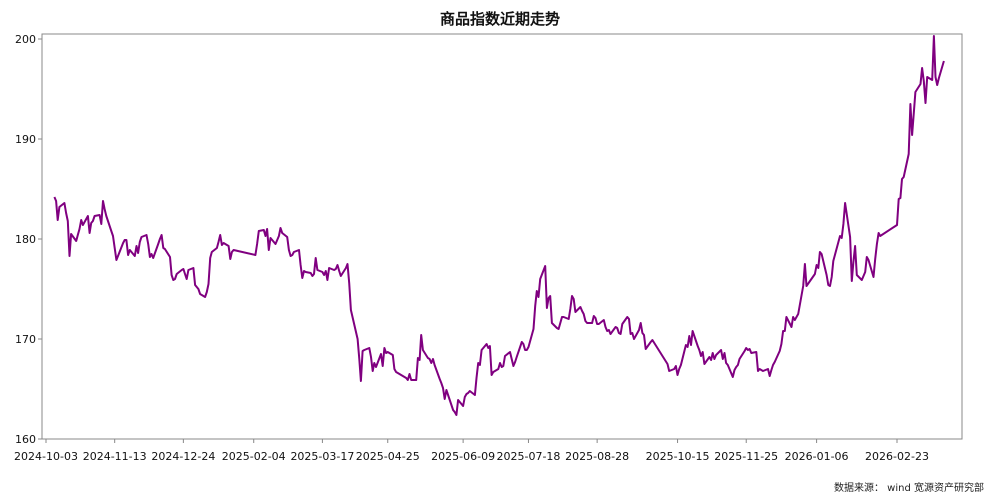 Image resolution: width=1000 pixels, height=500 pixels. What do you see at coordinates (46, 456) in the screenshot?
I see `x-tick-label: 2024-10-03` at bounding box center [46, 456].